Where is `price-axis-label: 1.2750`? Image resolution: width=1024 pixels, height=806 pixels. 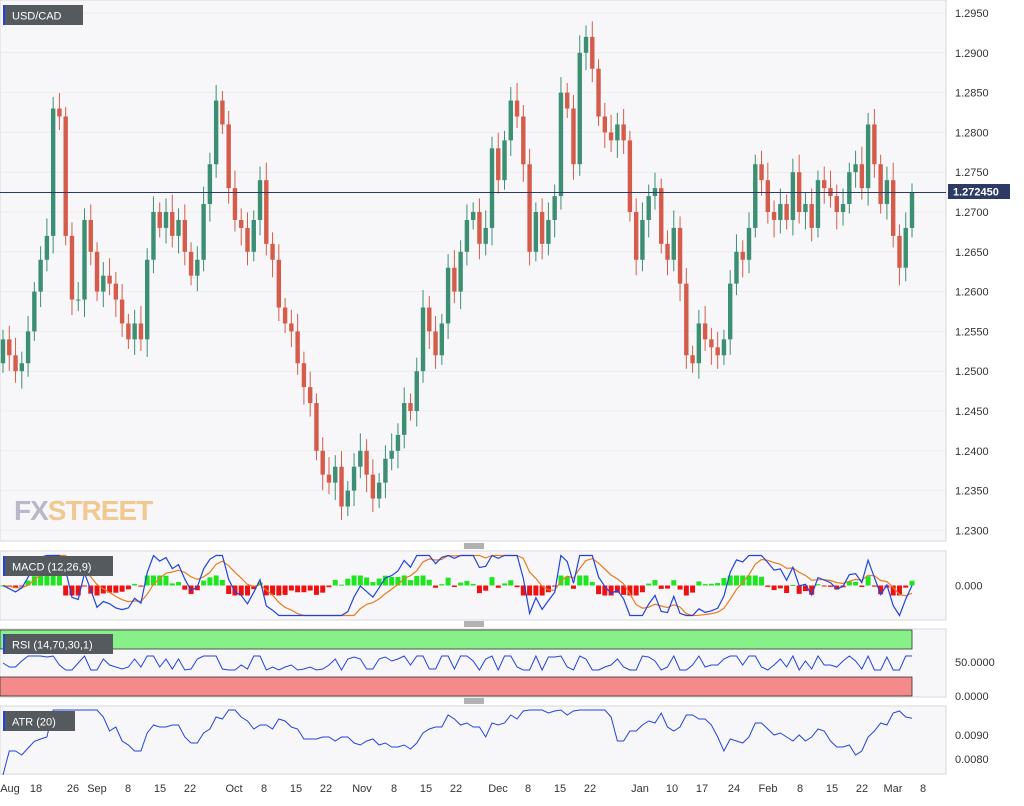
price-axis-label: 1.2750 is located at coordinates (972, 173).